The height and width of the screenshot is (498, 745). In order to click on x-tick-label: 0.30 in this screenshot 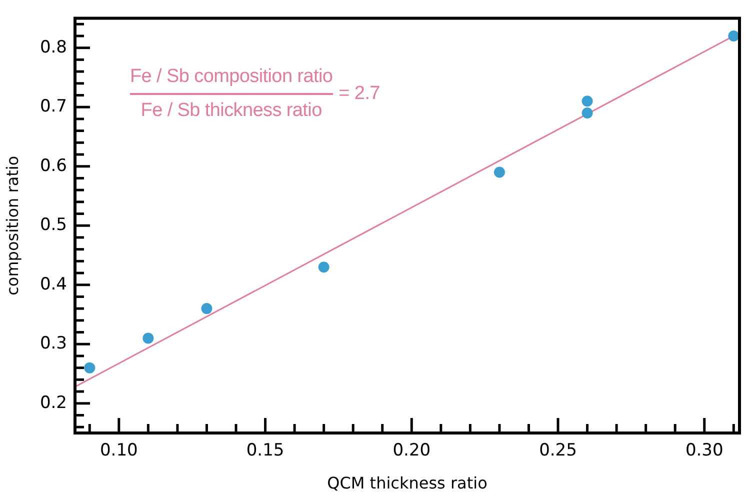, I will do `click(704, 450)`.